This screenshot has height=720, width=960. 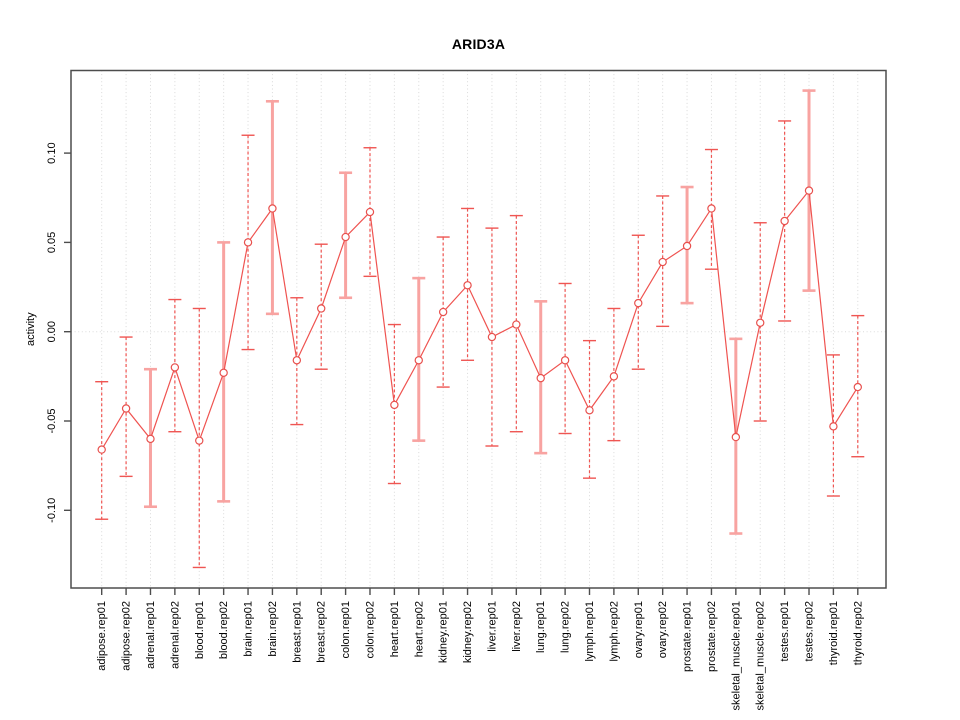 What do you see at coordinates (858, 633) in the screenshot?
I see `x-tick-label: thyroid.rep02` at bounding box center [858, 633].